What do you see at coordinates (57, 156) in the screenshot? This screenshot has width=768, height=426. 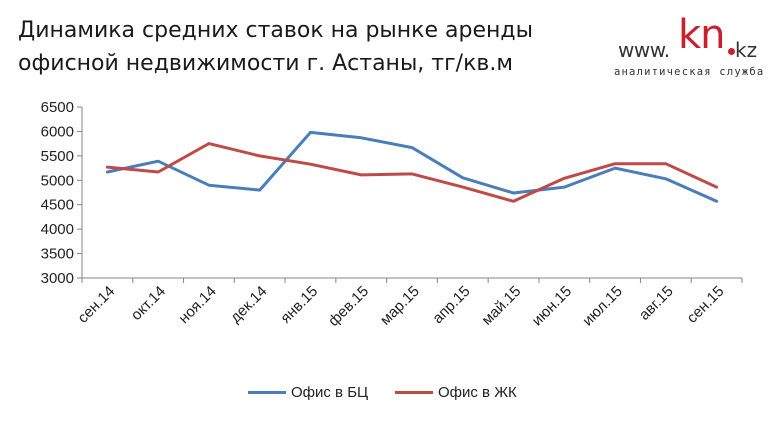 I see `y-tick-label: 5500` at bounding box center [57, 156].